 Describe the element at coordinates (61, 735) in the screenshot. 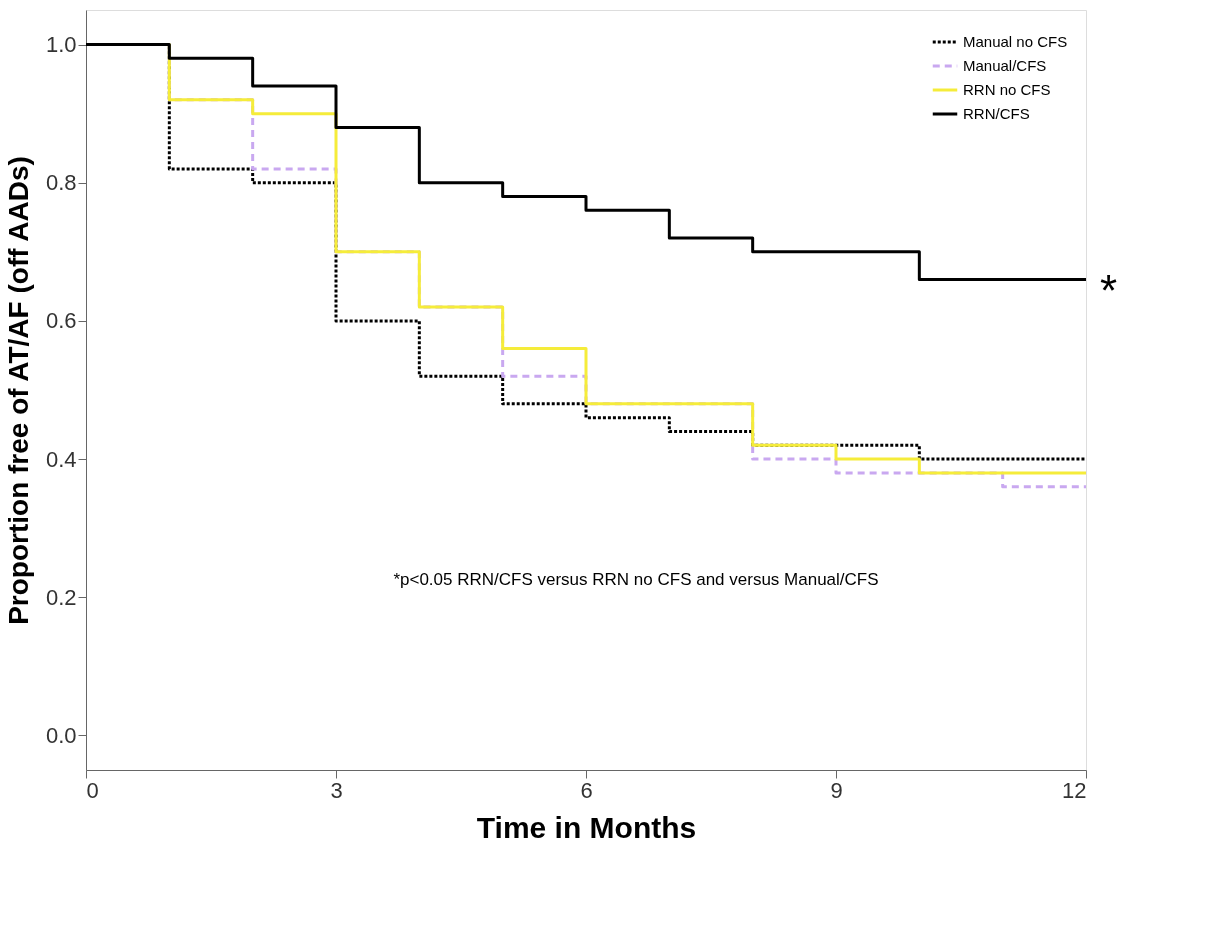

I see `y-tick-label: 0.0` at that location.